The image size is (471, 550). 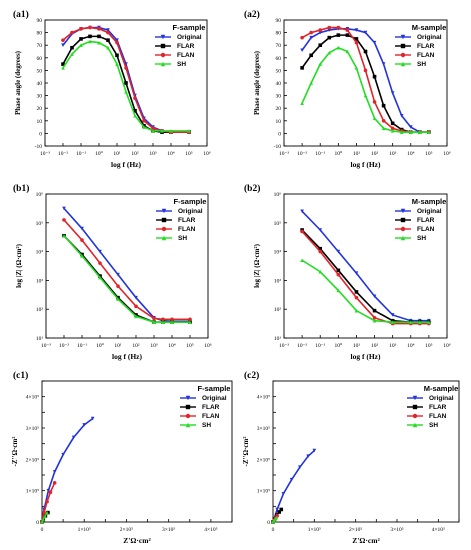 What do you see at coordinates (279, 34) in the screenshot?
I see `y-tick-label: 80` at bounding box center [279, 34].